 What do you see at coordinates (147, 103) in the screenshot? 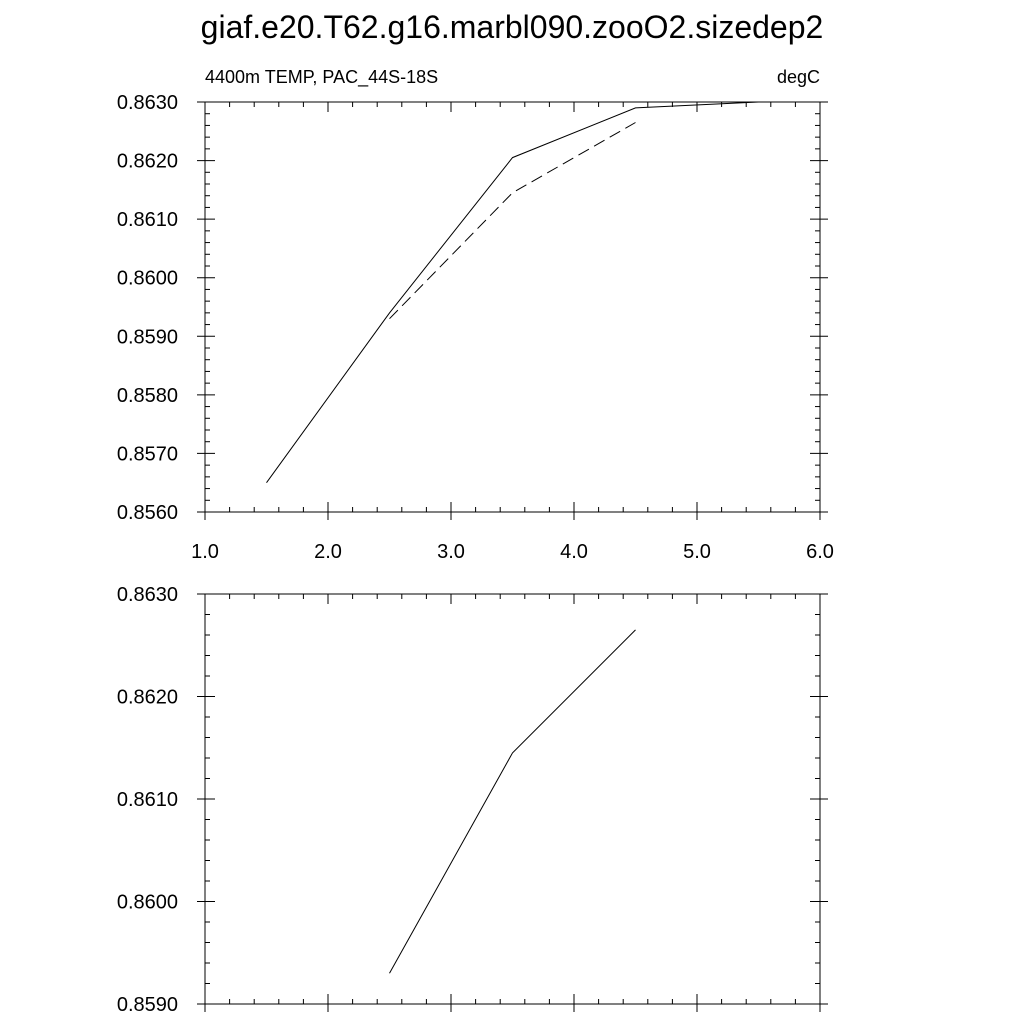
I see `top-panel-ytick-label: 0.8630` at bounding box center [147, 103].